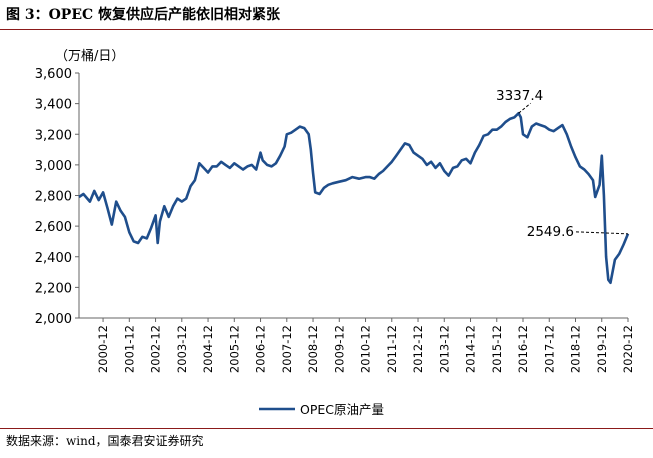 This screenshot has width=653, height=458. Describe the element at coordinates (103, 349) in the screenshot. I see `x-tick-label: 2000-12` at that location.